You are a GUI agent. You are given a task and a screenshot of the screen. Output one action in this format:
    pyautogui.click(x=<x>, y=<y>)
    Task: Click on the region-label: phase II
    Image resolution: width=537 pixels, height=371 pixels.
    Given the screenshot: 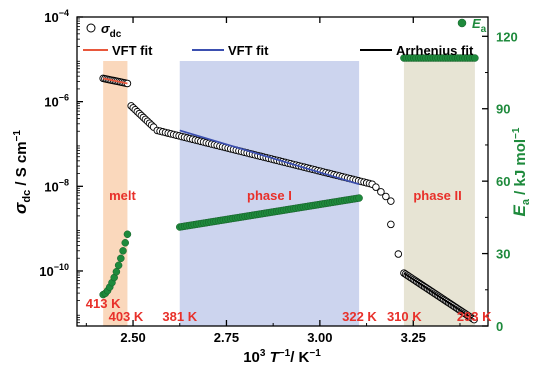 What is the action you would take?
    pyautogui.click(x=437, y=195)
    